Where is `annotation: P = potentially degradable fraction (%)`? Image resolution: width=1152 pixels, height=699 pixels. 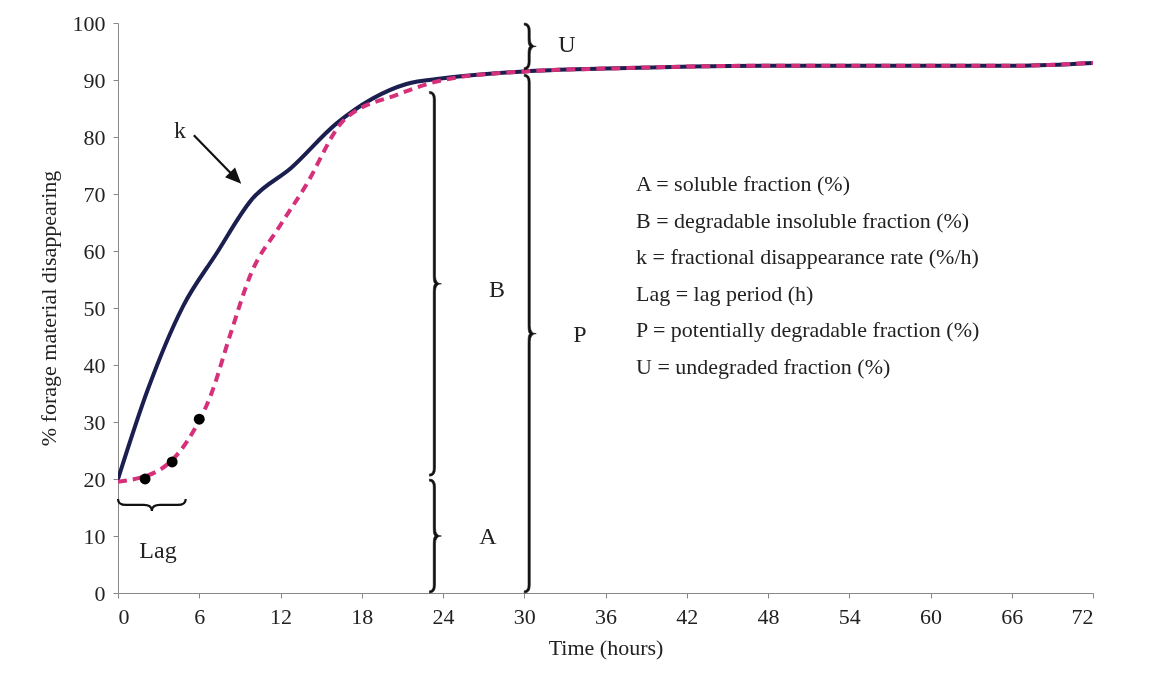
annotation: P = potentially degradable fraction (%) is located at coordinates (808, 329).